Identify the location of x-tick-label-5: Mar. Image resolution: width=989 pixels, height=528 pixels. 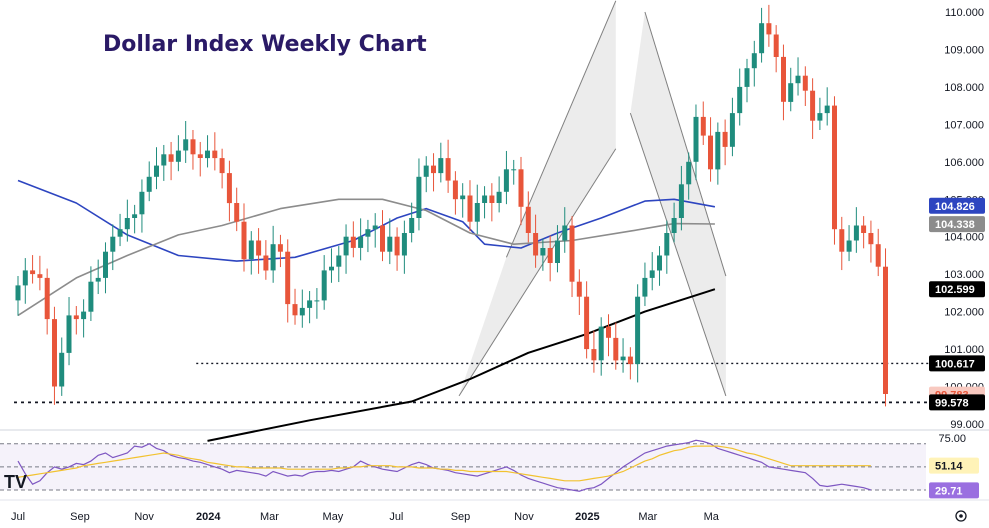
(269, 517).